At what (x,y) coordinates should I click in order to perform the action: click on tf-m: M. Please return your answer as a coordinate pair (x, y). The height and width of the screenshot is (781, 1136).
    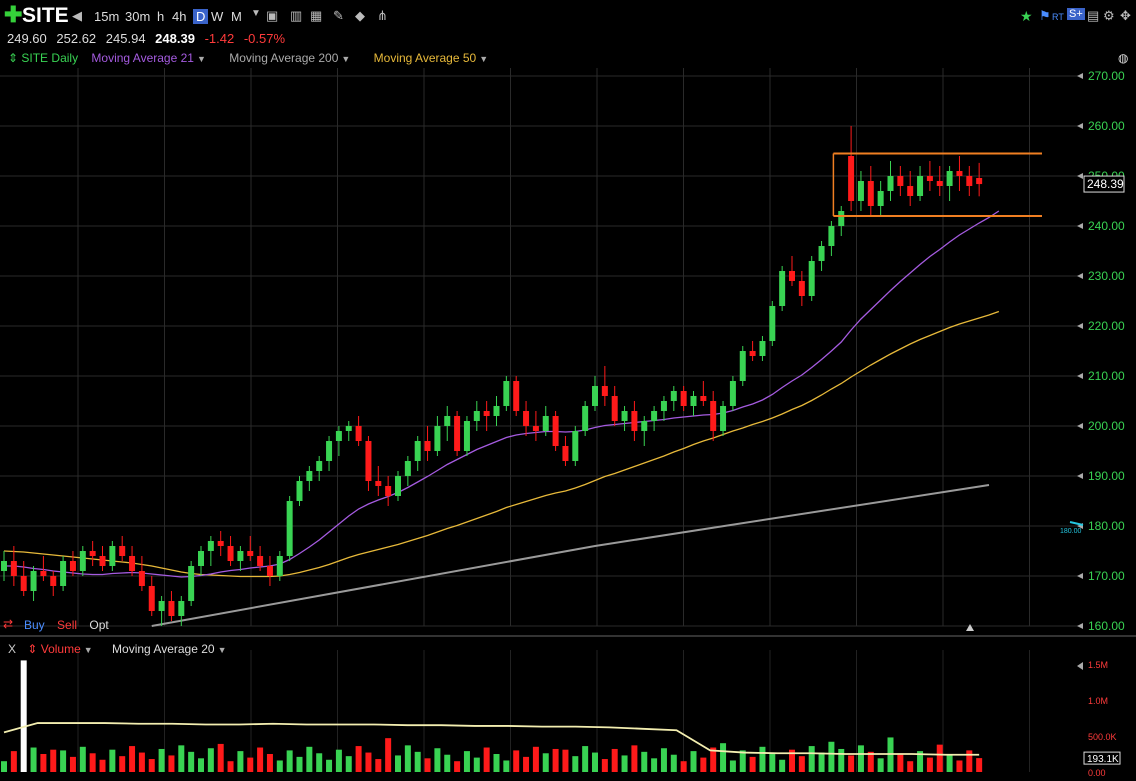
    Looking at the image, I should click on (236, 16).